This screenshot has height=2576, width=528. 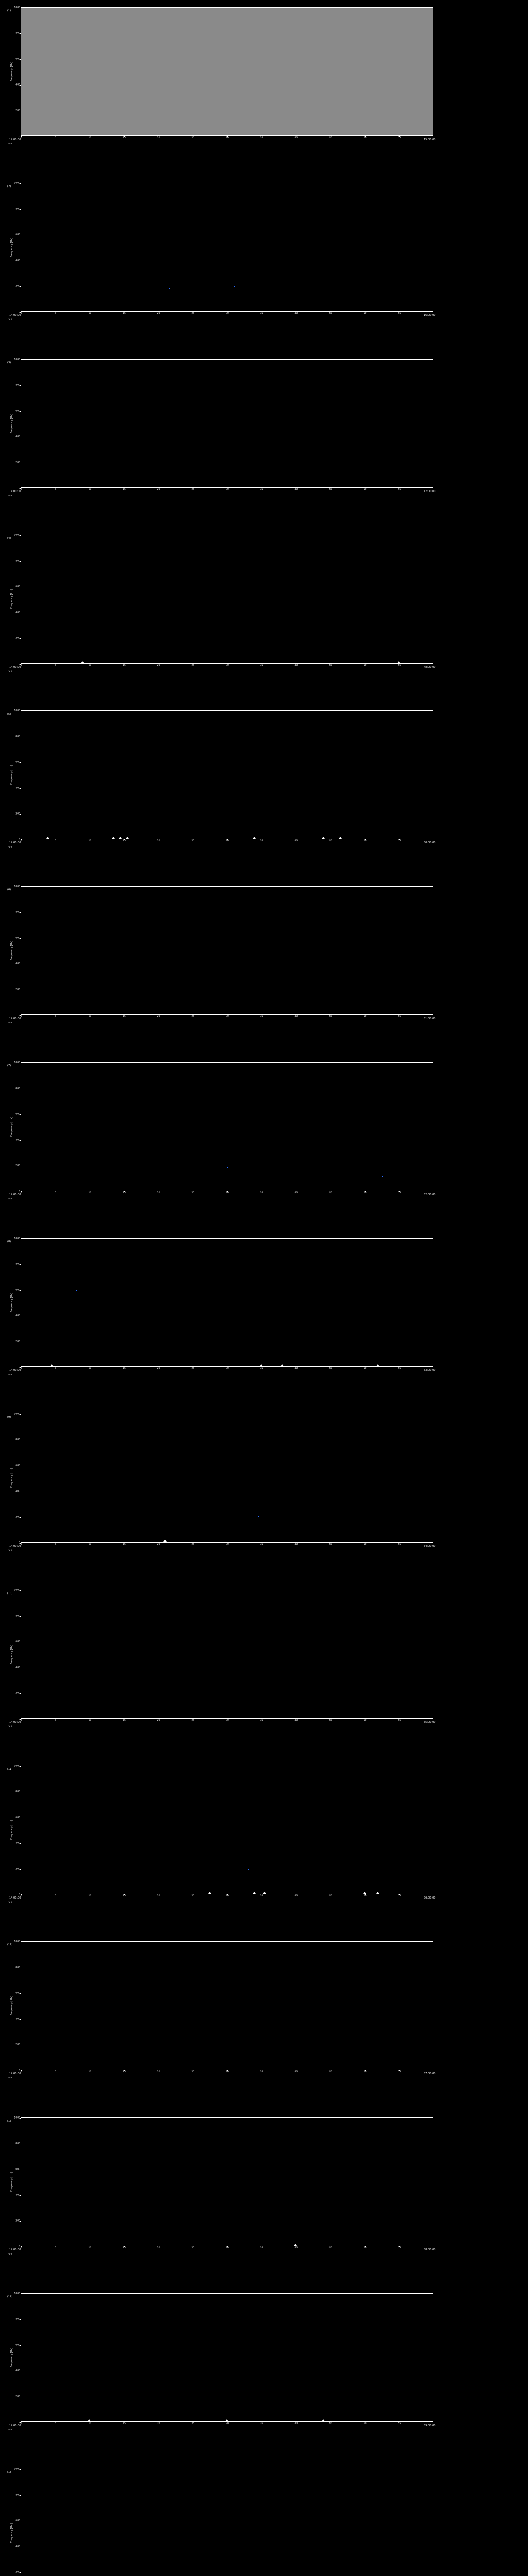 What do you see at coordinates (15, 2249) in the screenshot?
I see `start-timecode: 14:00:00` at bounding box center [15, 2249].